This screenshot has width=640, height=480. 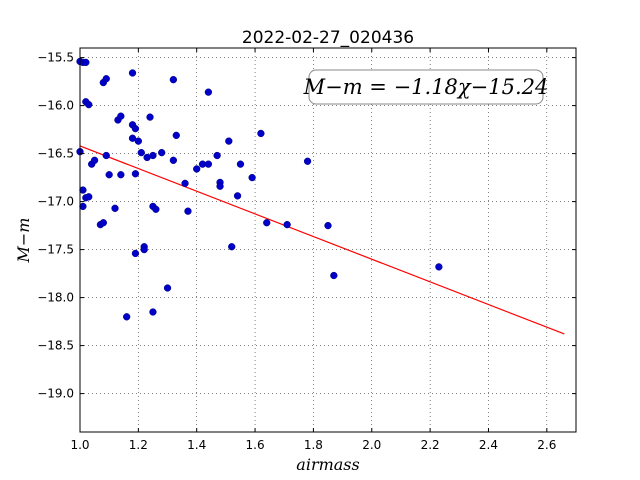 What do you see at coordinates (313, 445) in the screenshot?
I see `x-tick-label: 1.8` at bounding box center [313, 445].